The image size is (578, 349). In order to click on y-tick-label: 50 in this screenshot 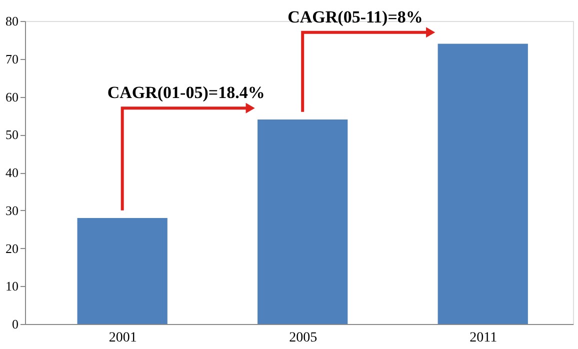, I will do `click(12, 134)`.